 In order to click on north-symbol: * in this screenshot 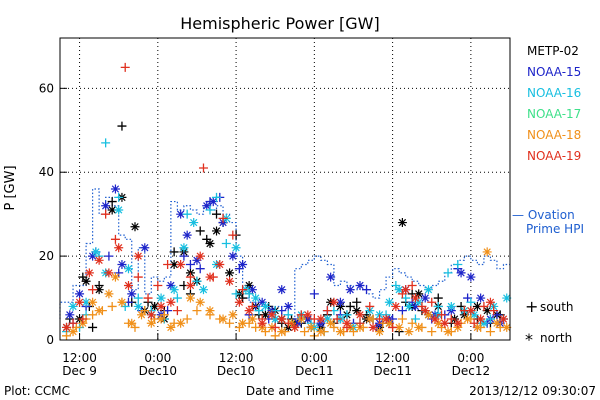, I will do `click(529, 339)`.